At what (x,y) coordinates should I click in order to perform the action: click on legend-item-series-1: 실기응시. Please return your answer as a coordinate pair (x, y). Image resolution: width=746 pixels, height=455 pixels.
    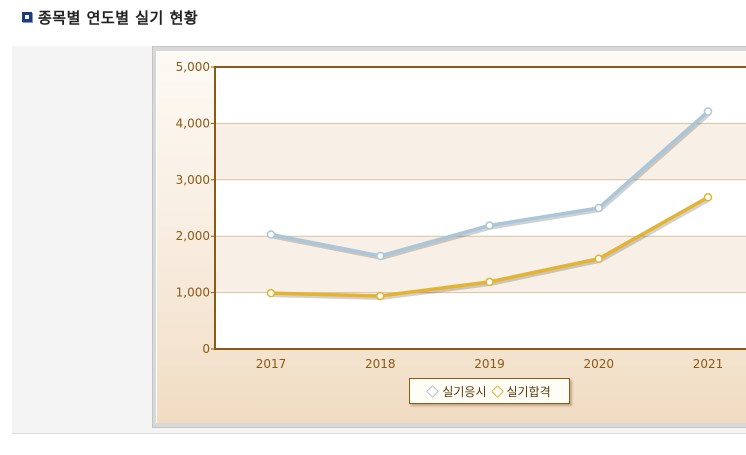
    Looking at the image, I should click on (456, 391).